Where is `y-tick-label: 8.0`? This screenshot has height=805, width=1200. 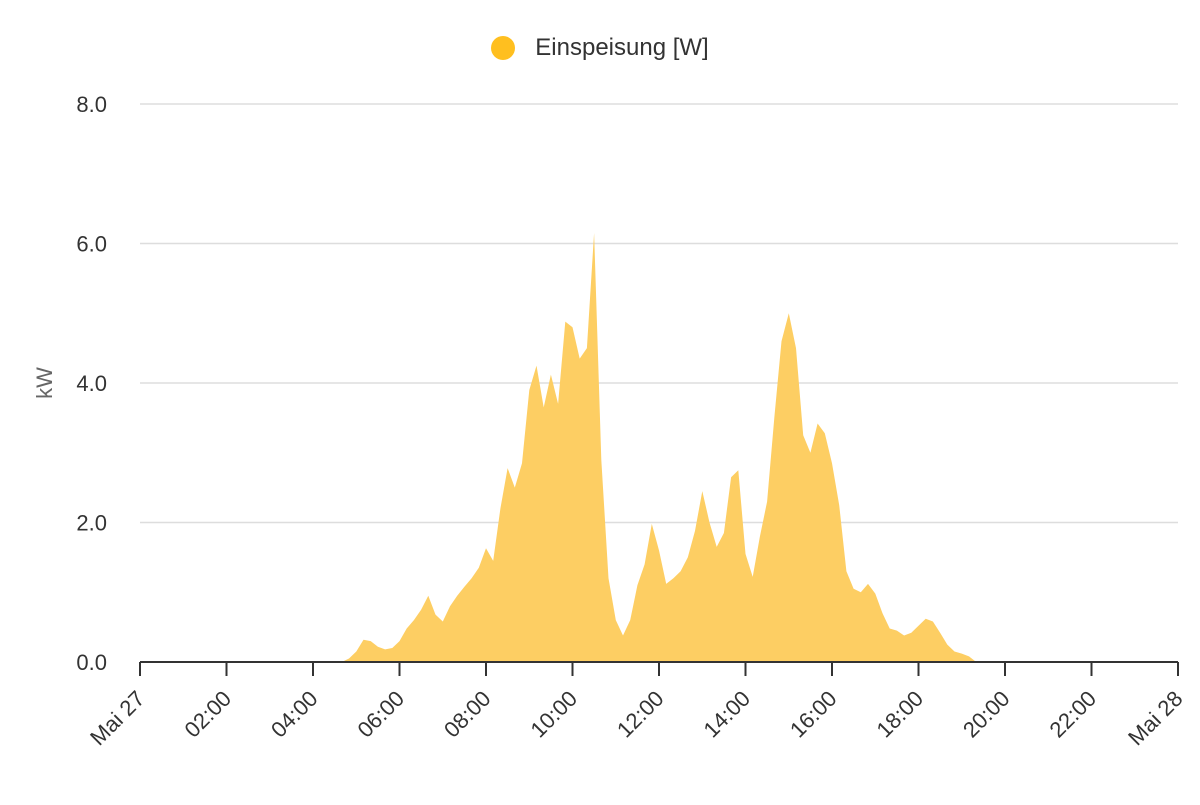
y-tick-label: 8.0 is located at coordinates (91, 104).